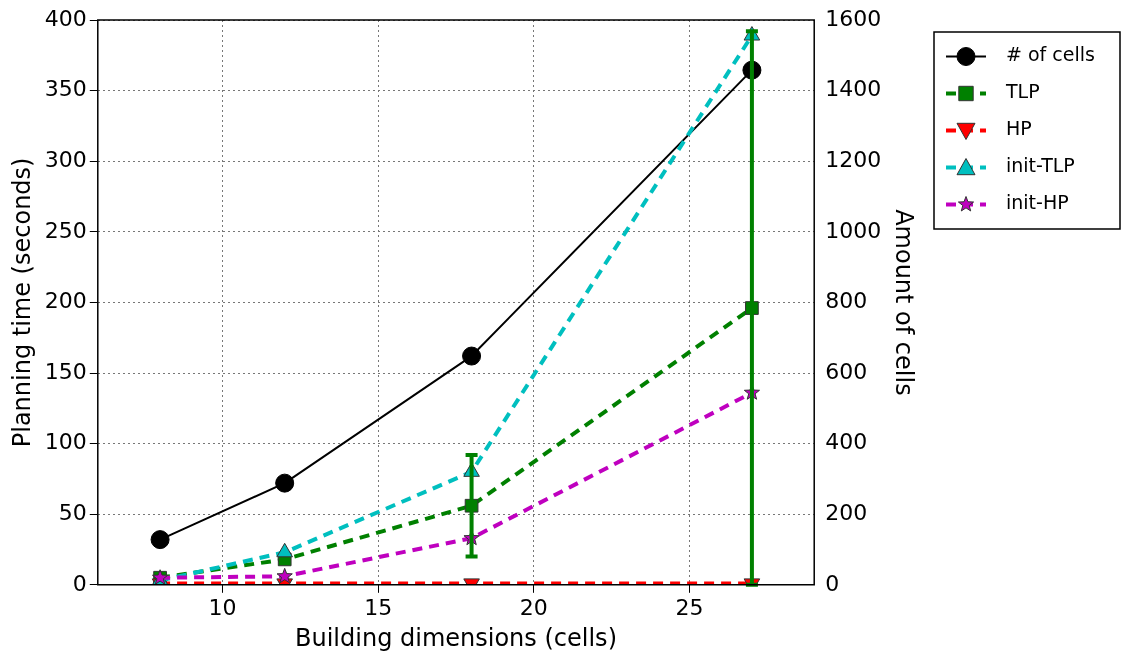  Describe the element at coordinates (853, 89) in the screenshot. I see `y2-tick-label: 1400` at that location.